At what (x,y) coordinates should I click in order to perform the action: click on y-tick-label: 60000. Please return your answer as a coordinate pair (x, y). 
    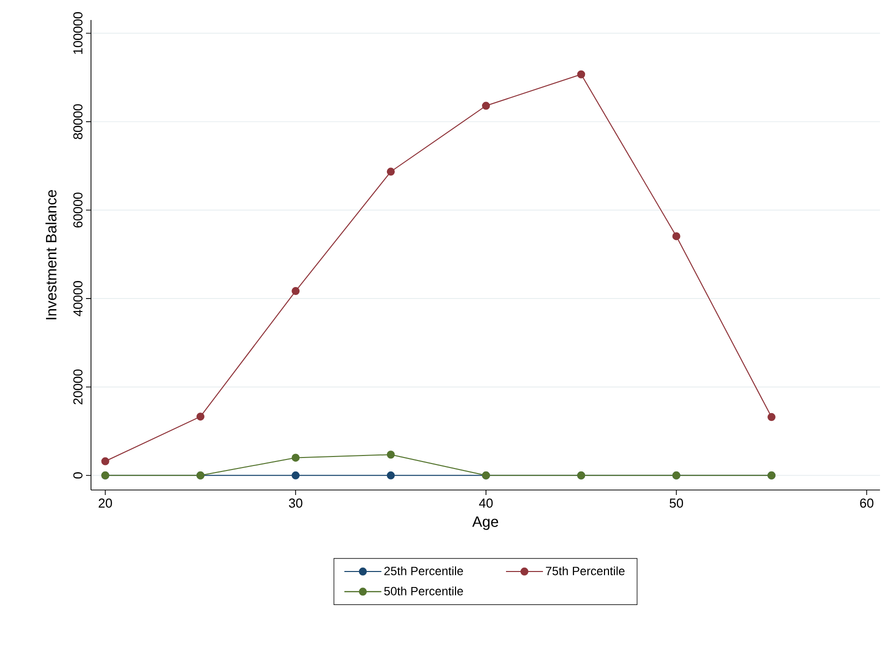
    Looking at the image, I should click on (77, 210).